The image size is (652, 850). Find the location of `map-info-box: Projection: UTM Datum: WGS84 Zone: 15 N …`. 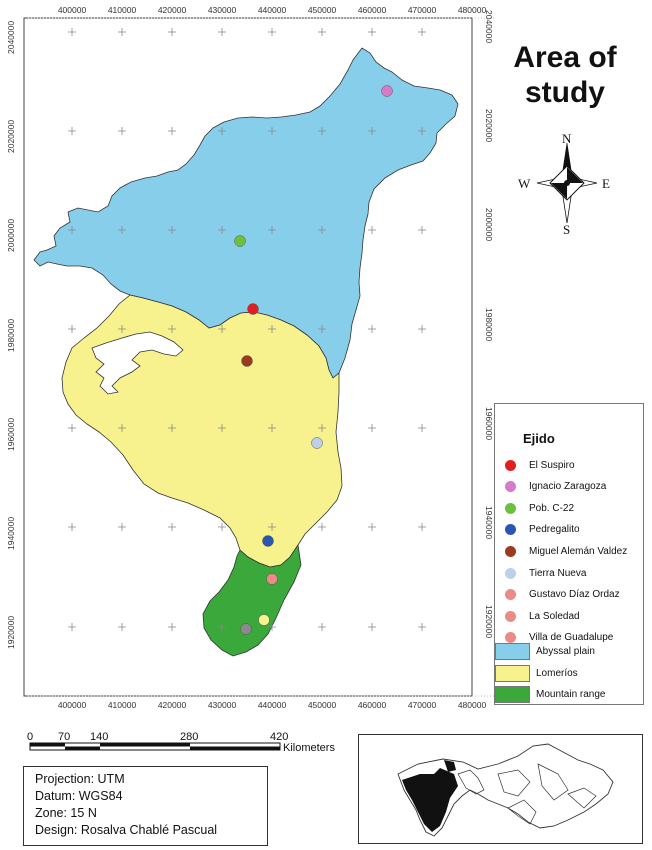

map-info-box: Projection: UTM Datum: WGS84 Zone: 15 N … is located at coordinates (145, 806).